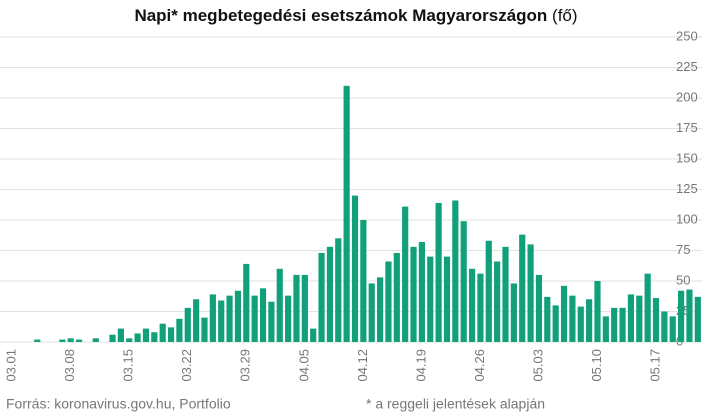 This screenshot has width=721, height=416. What do you see at coordinates (687, 127) in the screenshot?
I see `y-tick-label: 175` at bounding box center [687, 127].